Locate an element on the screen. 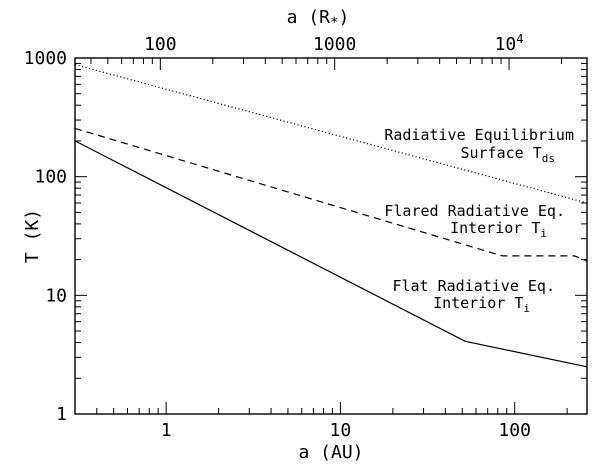  top-tick-label: 1000 is located at coordinates (334, 44).